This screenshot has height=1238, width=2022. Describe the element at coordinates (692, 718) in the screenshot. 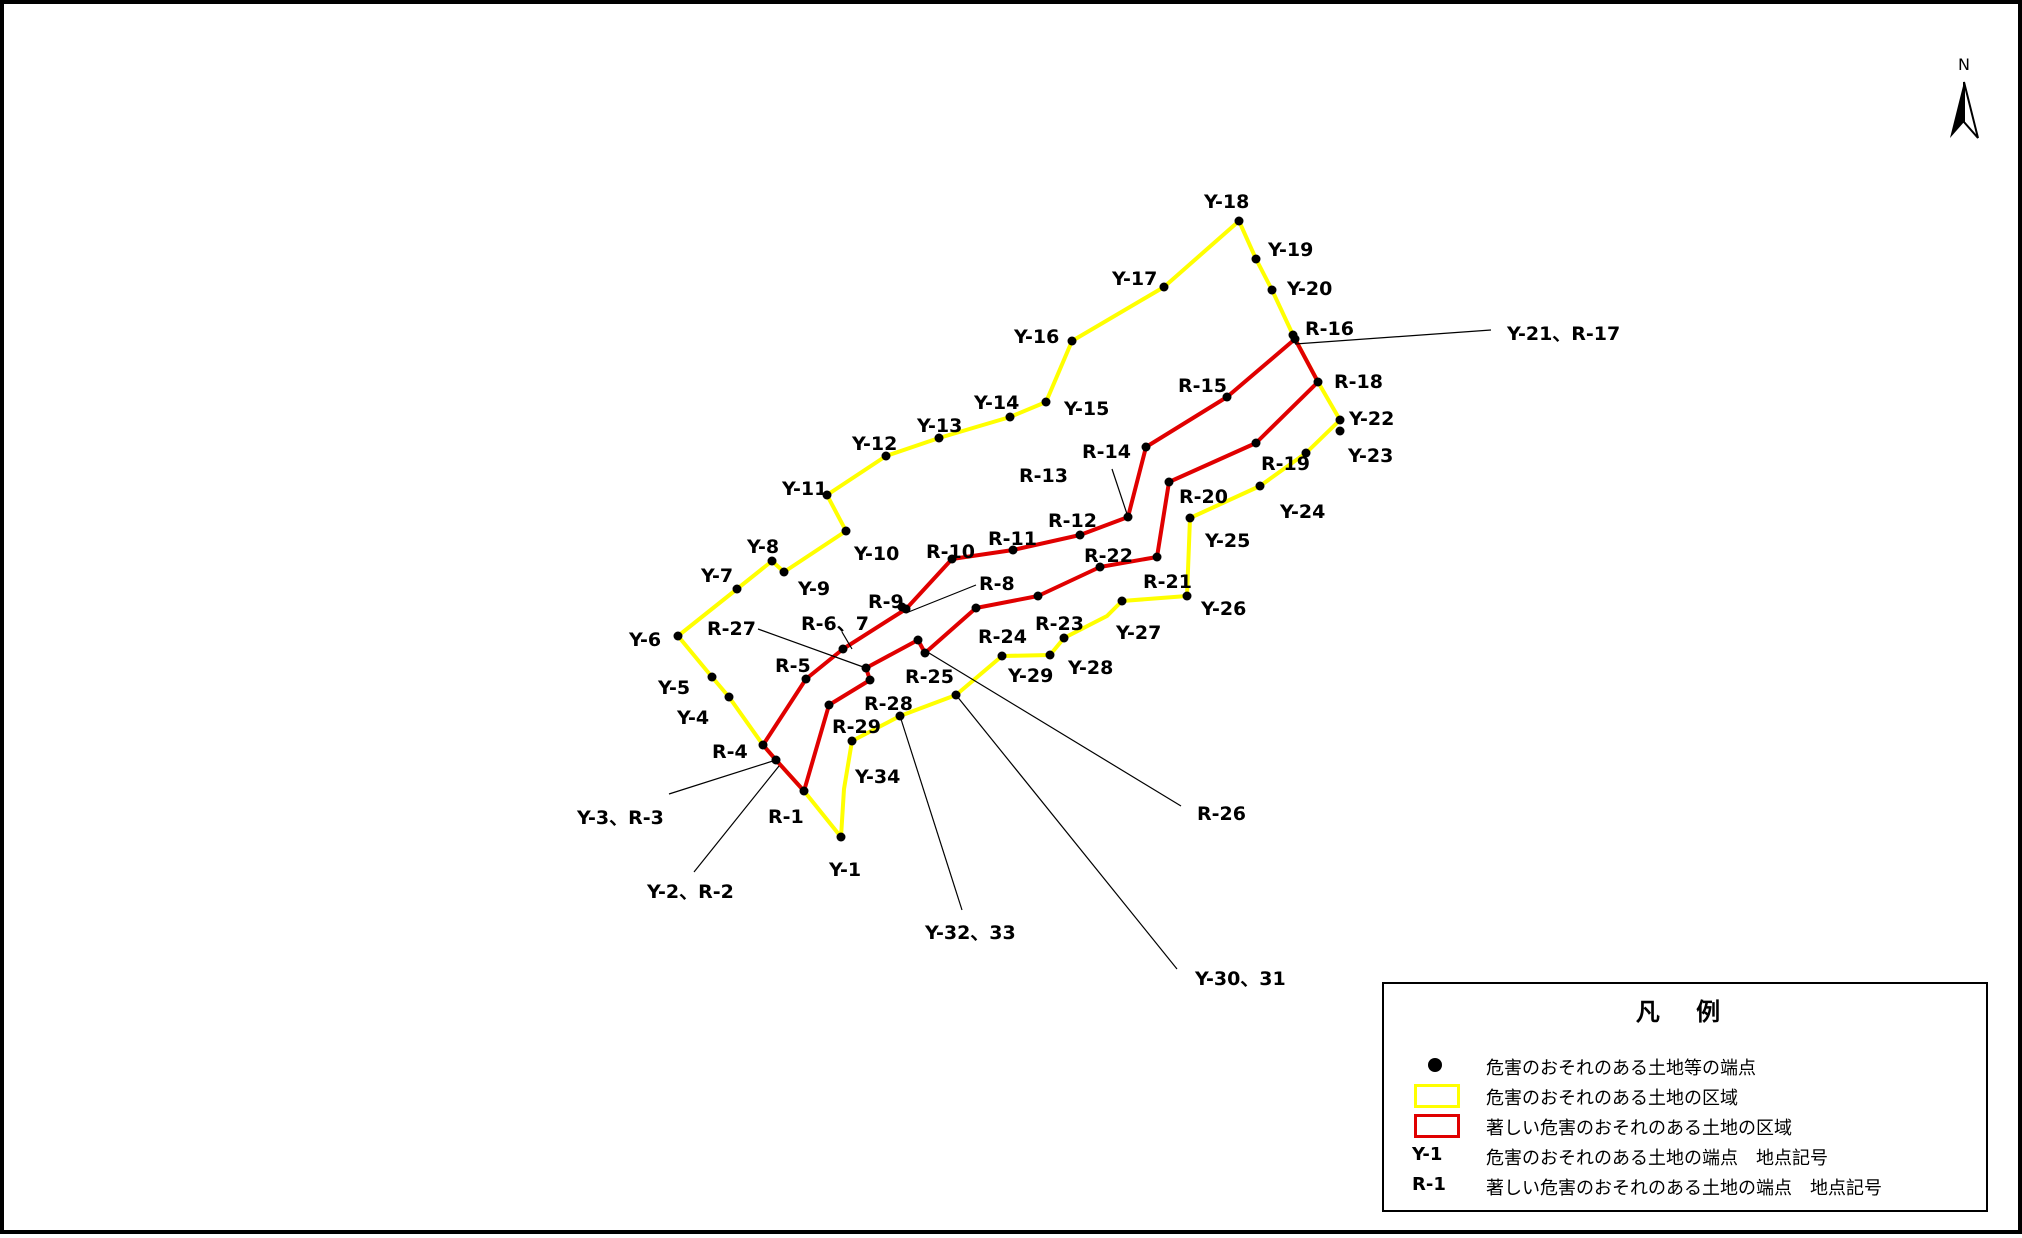

I see `point-label: Y-4` at that location.